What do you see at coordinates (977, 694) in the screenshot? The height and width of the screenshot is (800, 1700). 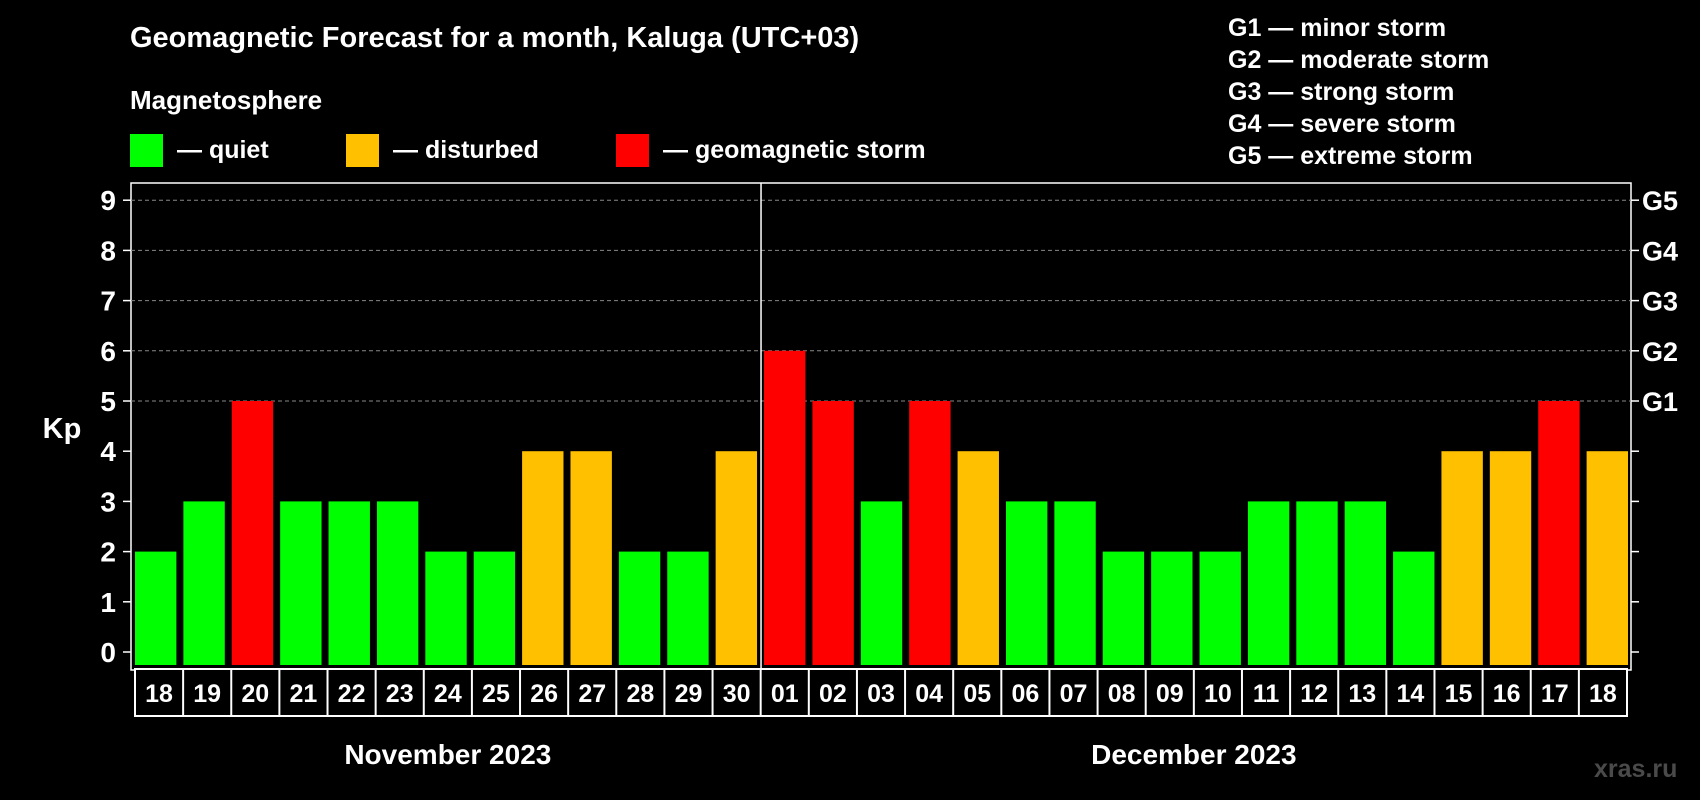 I see `x-tick-label: 05` at bounding box center [977, 694].